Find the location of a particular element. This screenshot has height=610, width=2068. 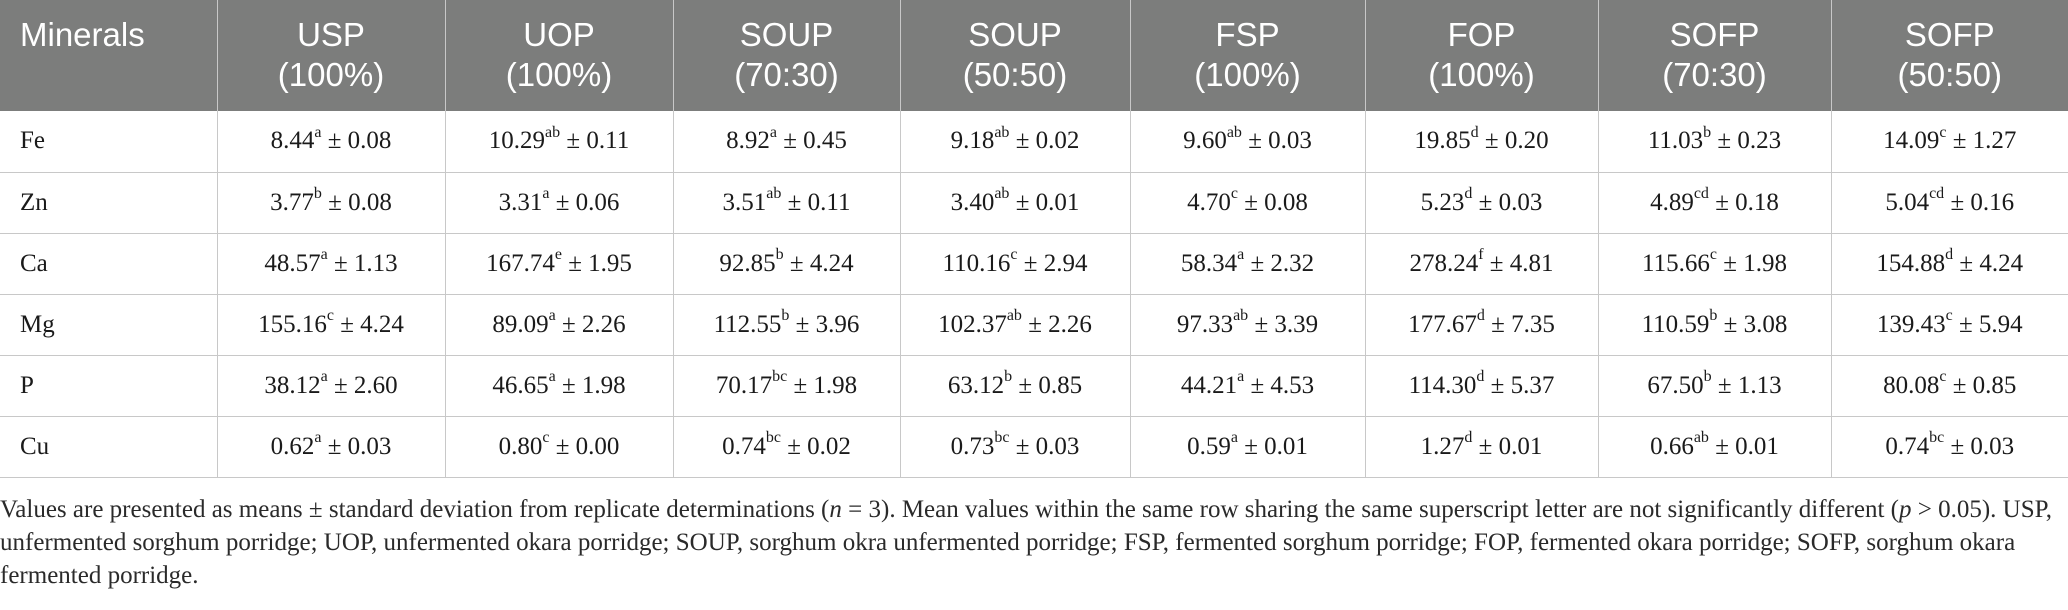

mean-value: 58.34 is located at coordinates (1209, 263).